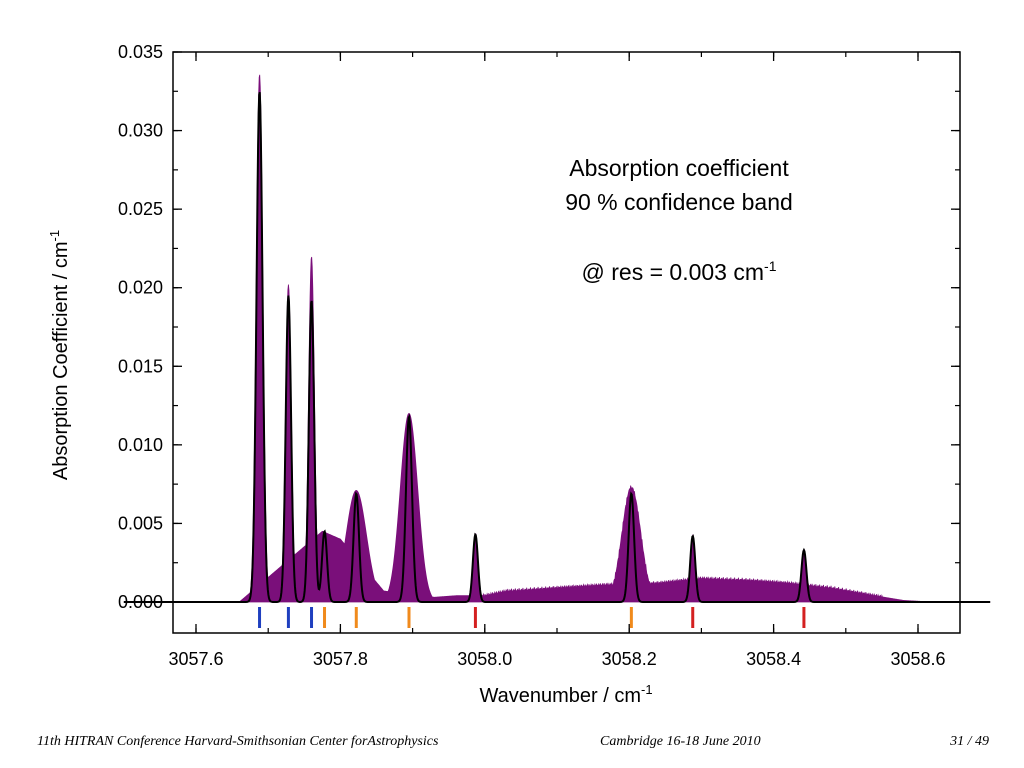 The image size is (1024, 768). Describe the element at coordinates (140, 209) in the screenshot. I see `y-tick-label: 0.025` at that location.